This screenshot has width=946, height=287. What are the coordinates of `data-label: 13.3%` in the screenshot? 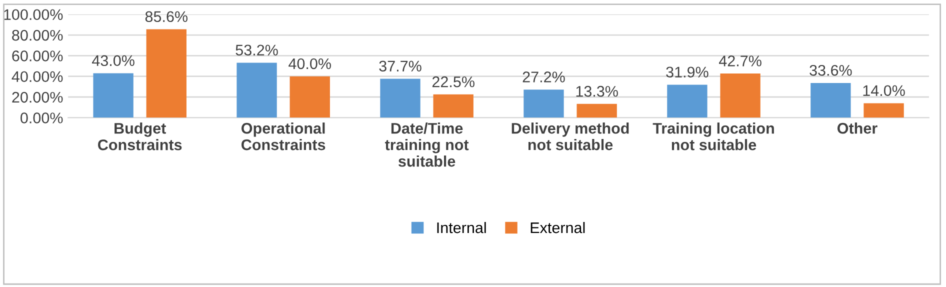 It's located at (597, 91).